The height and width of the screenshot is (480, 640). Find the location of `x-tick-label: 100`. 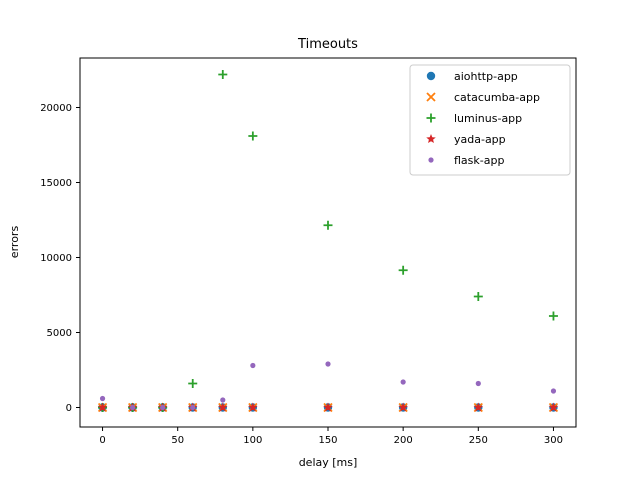

x-tick-label: 100 is located at coordinates (252, 440).